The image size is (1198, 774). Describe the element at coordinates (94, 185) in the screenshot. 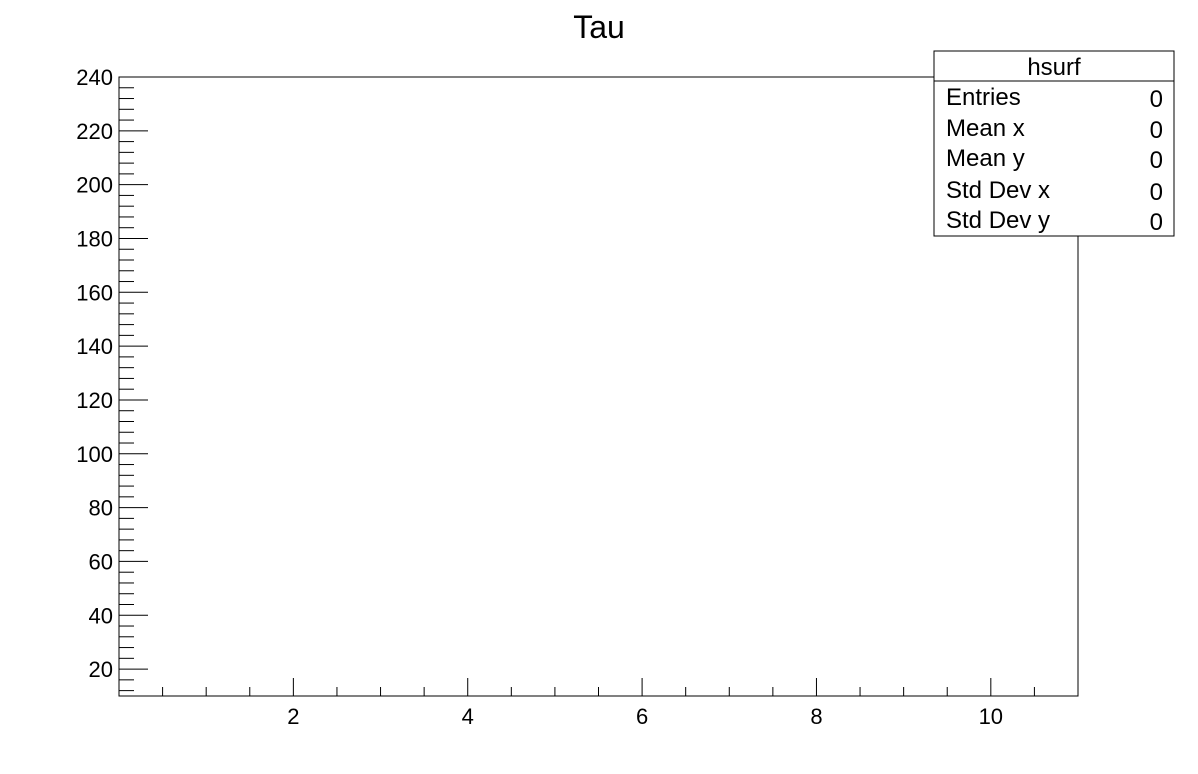

I see `y-tick-label: 200` at that location.